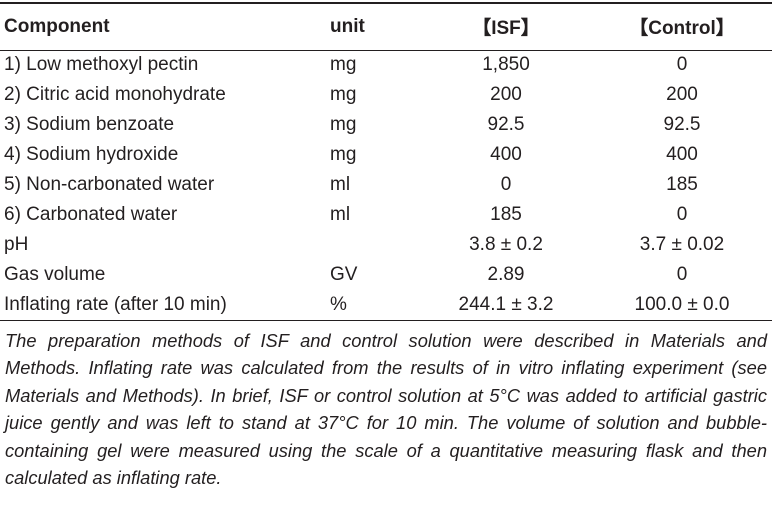 The image size is (772, 526). Describe the element at coordinates (115, 94) in the screenshot. I see `table-cell: 2) Citric acid monohydrate` at that location.